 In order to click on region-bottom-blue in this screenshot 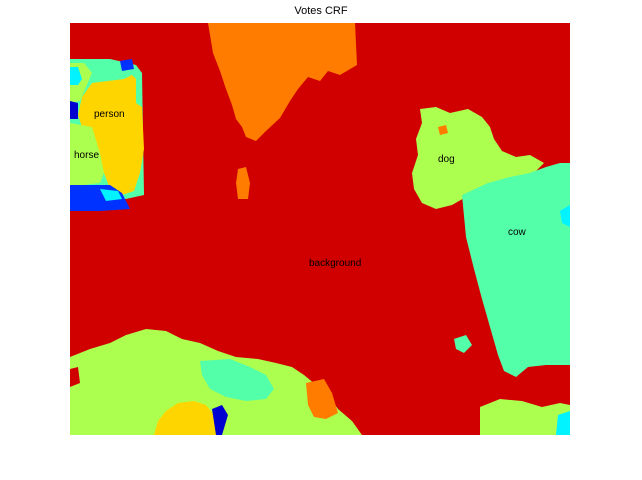, I will do `click(220, 420)`.